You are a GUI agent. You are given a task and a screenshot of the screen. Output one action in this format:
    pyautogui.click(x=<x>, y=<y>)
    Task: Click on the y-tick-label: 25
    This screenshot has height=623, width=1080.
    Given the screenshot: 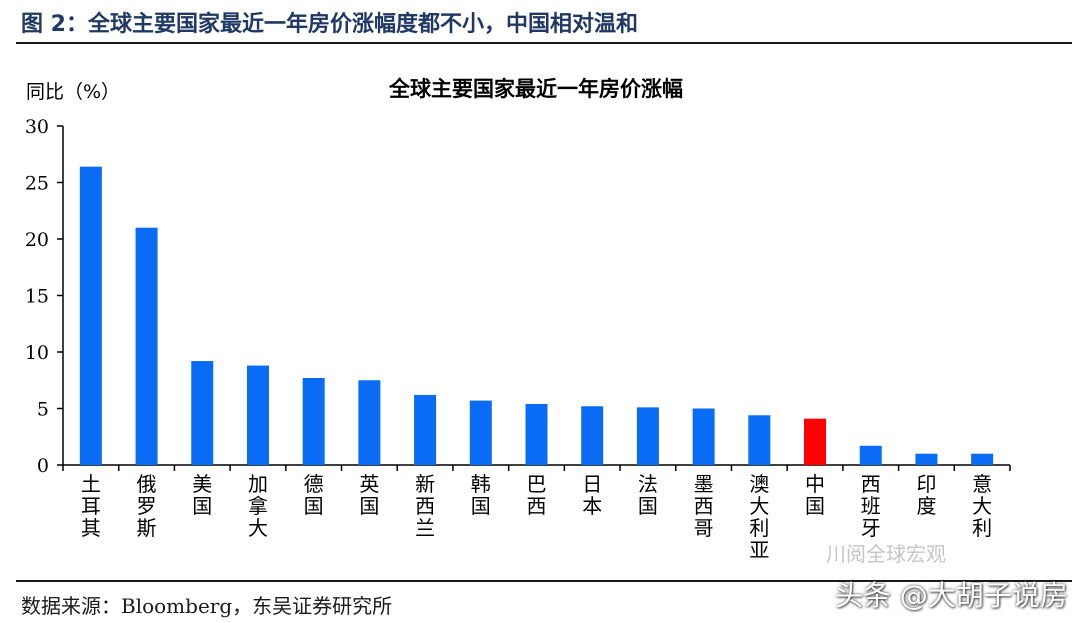 What is the action you would take?
    pyautogui.click(x=37, y=184)
    